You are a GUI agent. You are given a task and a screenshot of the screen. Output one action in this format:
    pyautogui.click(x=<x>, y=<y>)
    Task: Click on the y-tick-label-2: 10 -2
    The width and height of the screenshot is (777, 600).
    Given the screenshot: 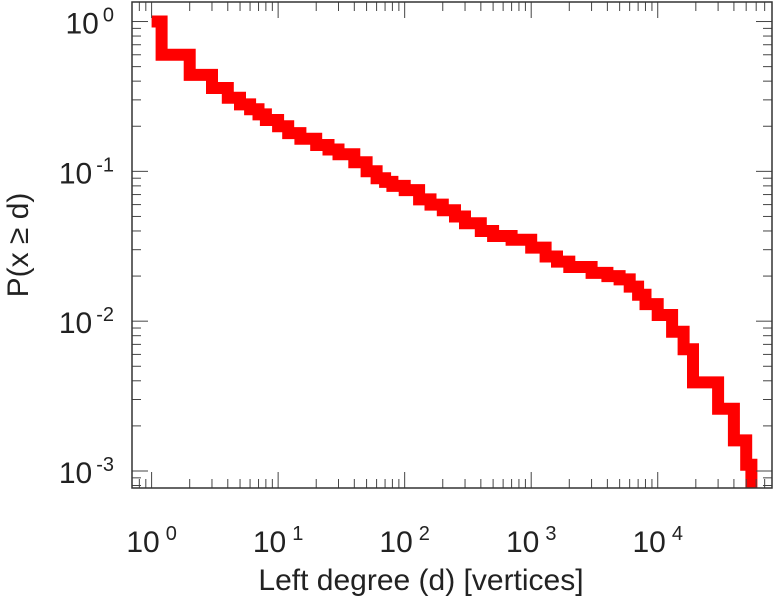 What is the action you would take?
    pyautogui.click(x=86, y=322)
    